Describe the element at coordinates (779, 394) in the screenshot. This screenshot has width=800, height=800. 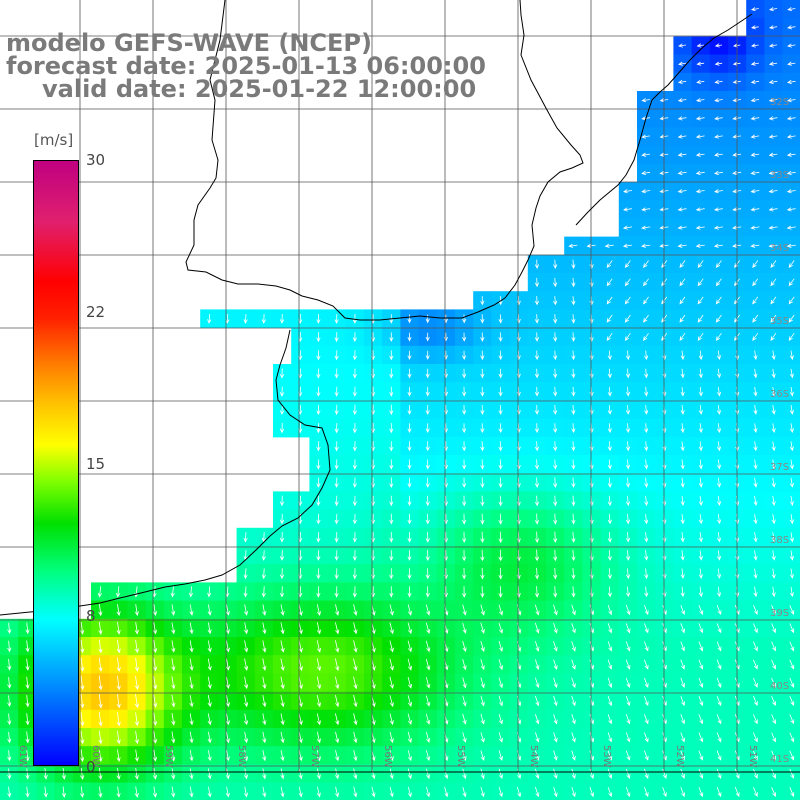
I see `latitude-label: 36S` at that location.